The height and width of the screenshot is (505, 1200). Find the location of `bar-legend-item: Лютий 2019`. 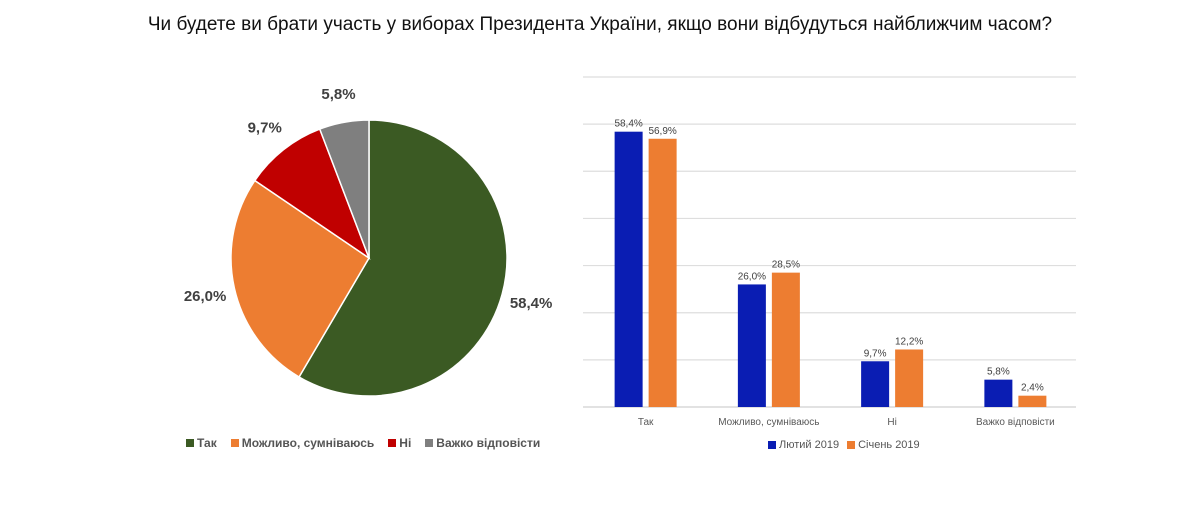

bar-legend-item: Лютий 2019 is located at coordinates (803, 445).